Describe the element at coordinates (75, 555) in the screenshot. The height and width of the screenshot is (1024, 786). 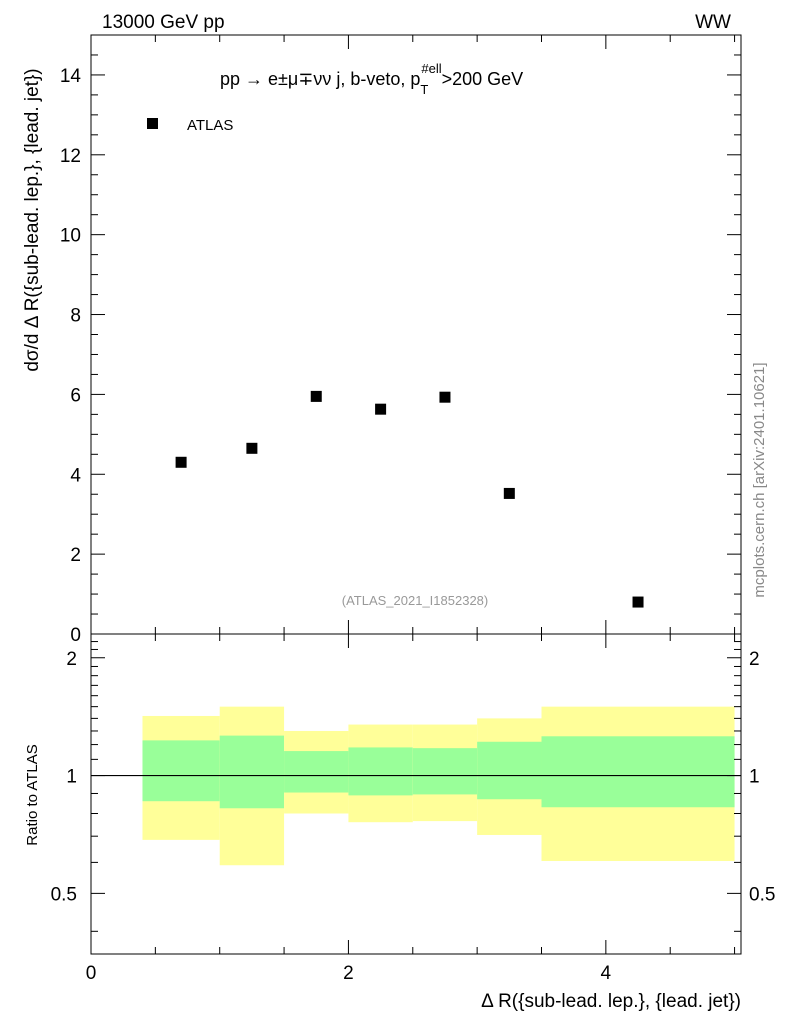
I see `ytick-label: 2` at that location.